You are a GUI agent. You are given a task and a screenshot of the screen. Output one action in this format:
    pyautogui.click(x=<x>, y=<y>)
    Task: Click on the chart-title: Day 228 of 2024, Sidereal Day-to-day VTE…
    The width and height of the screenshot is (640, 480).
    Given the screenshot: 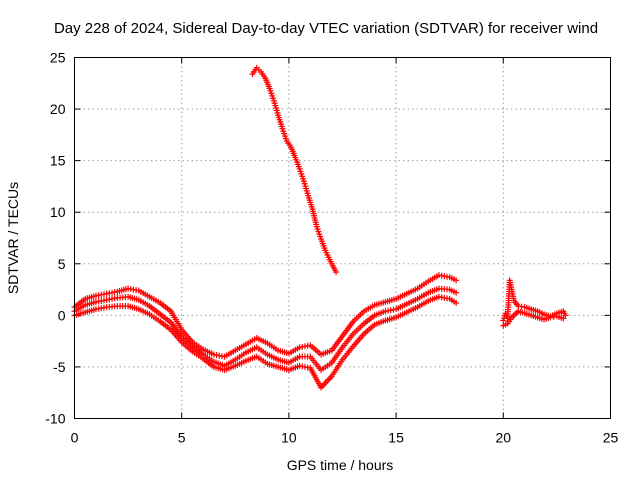 What is the action you would take?
    pyautogui.click(x=326, y=28)
    